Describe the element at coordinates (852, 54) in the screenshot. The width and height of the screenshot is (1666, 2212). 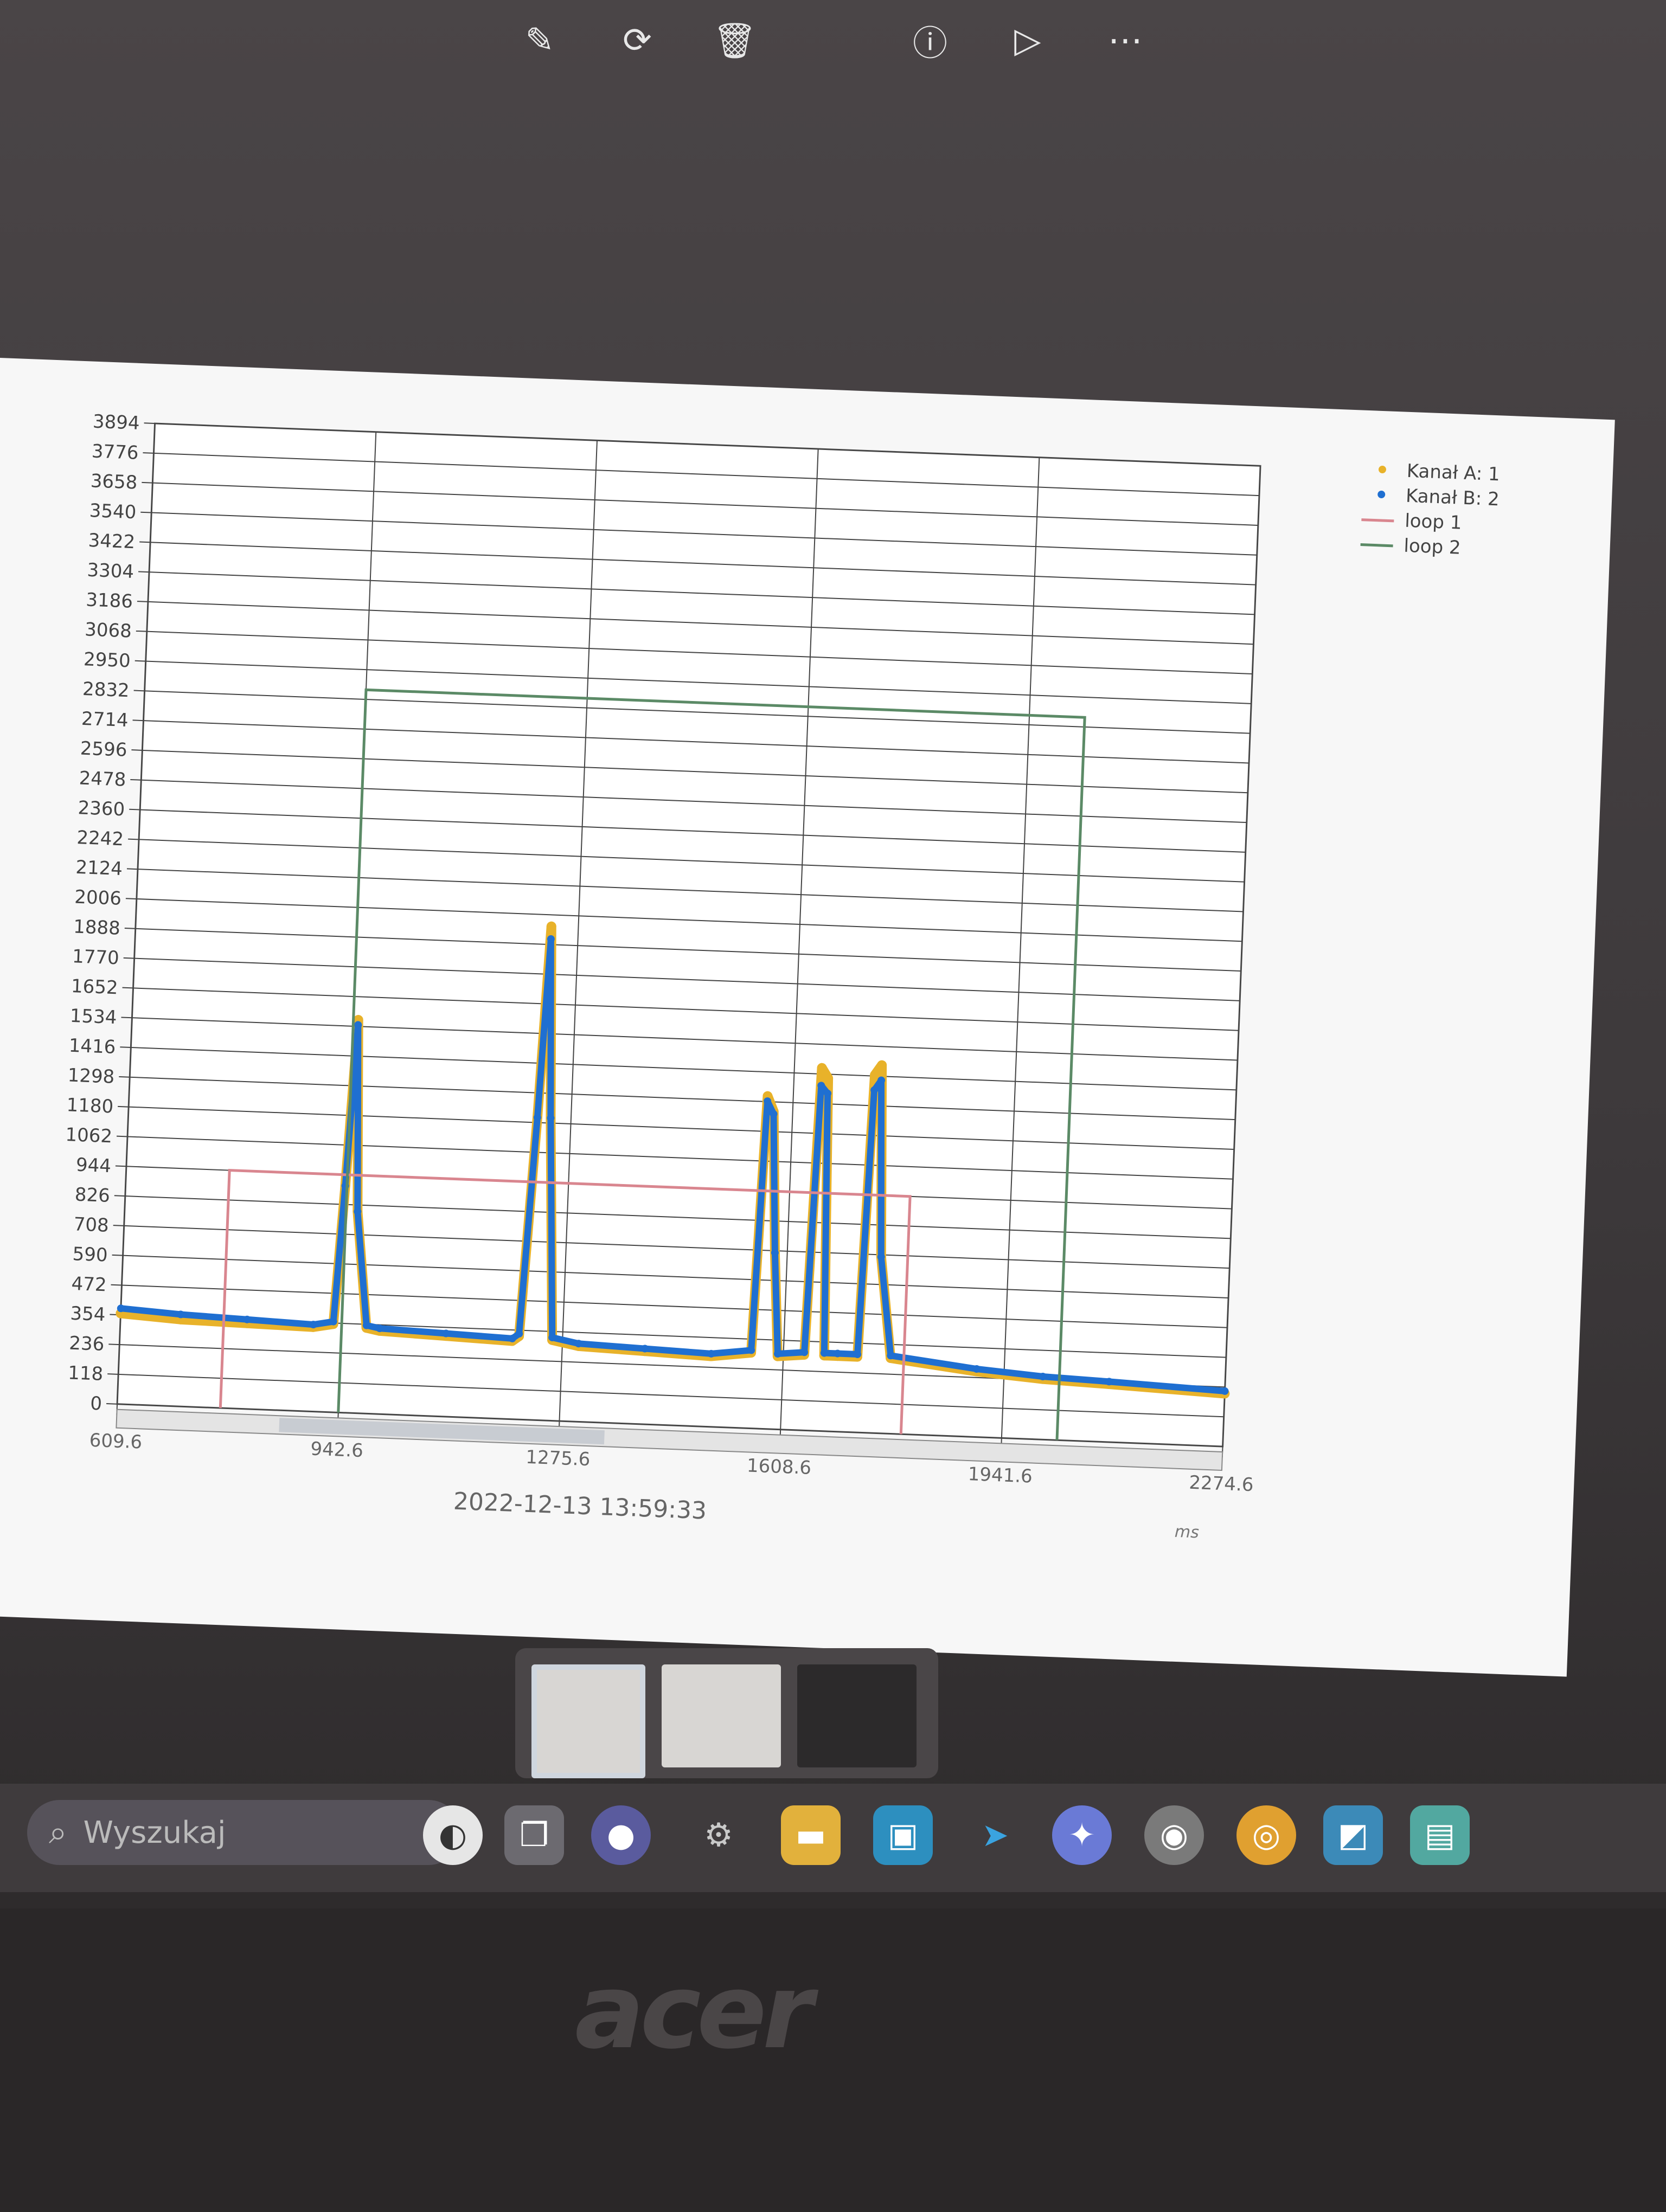
I see `photo-viewer-toolbar: ✎ ⟳ 🗑 ⓘ ▷ ⋯` at that location.